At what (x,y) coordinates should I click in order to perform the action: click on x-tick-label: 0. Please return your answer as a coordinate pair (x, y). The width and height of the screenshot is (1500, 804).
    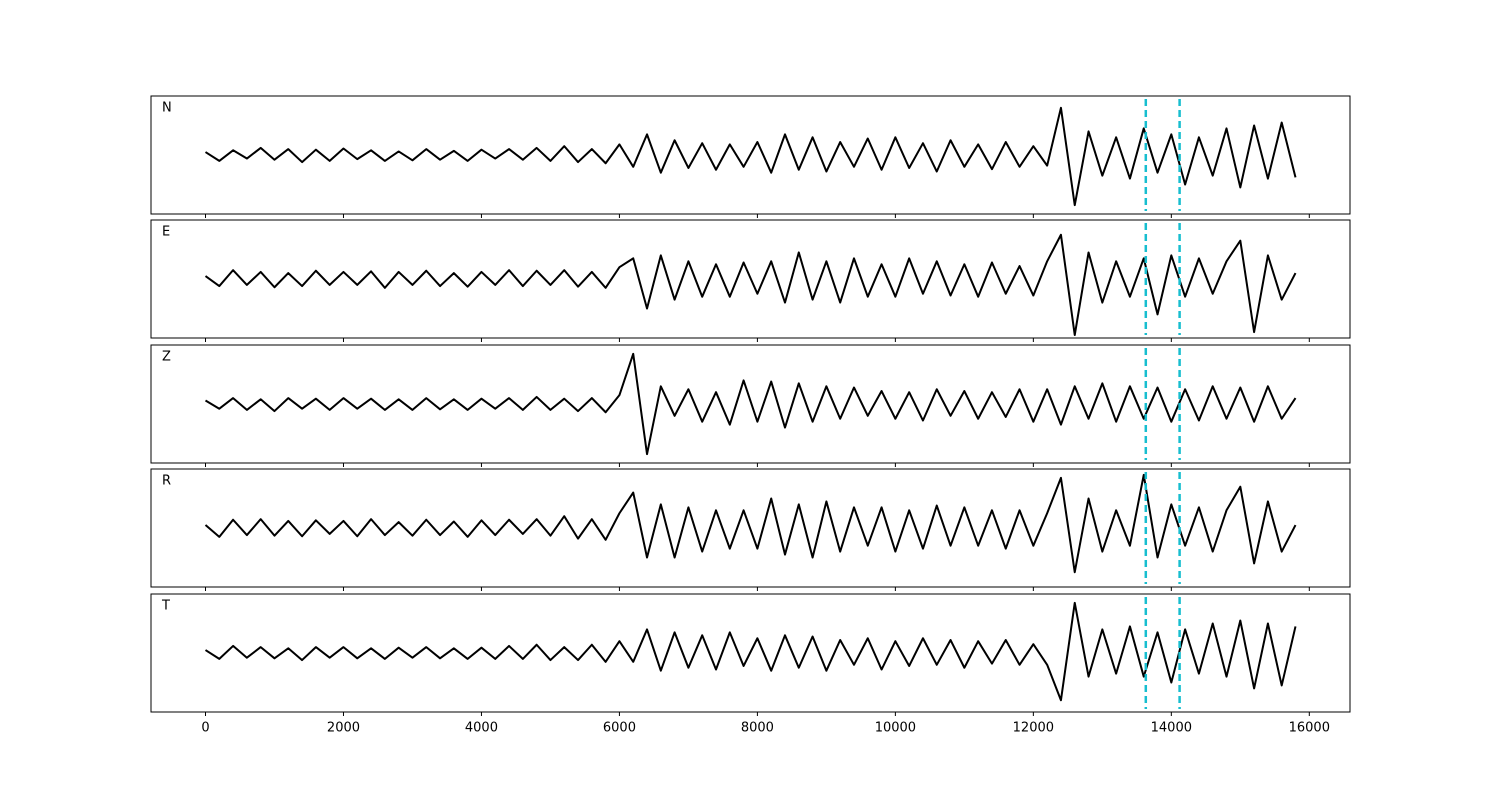
    Looking at the image, I should click on (205, 728).